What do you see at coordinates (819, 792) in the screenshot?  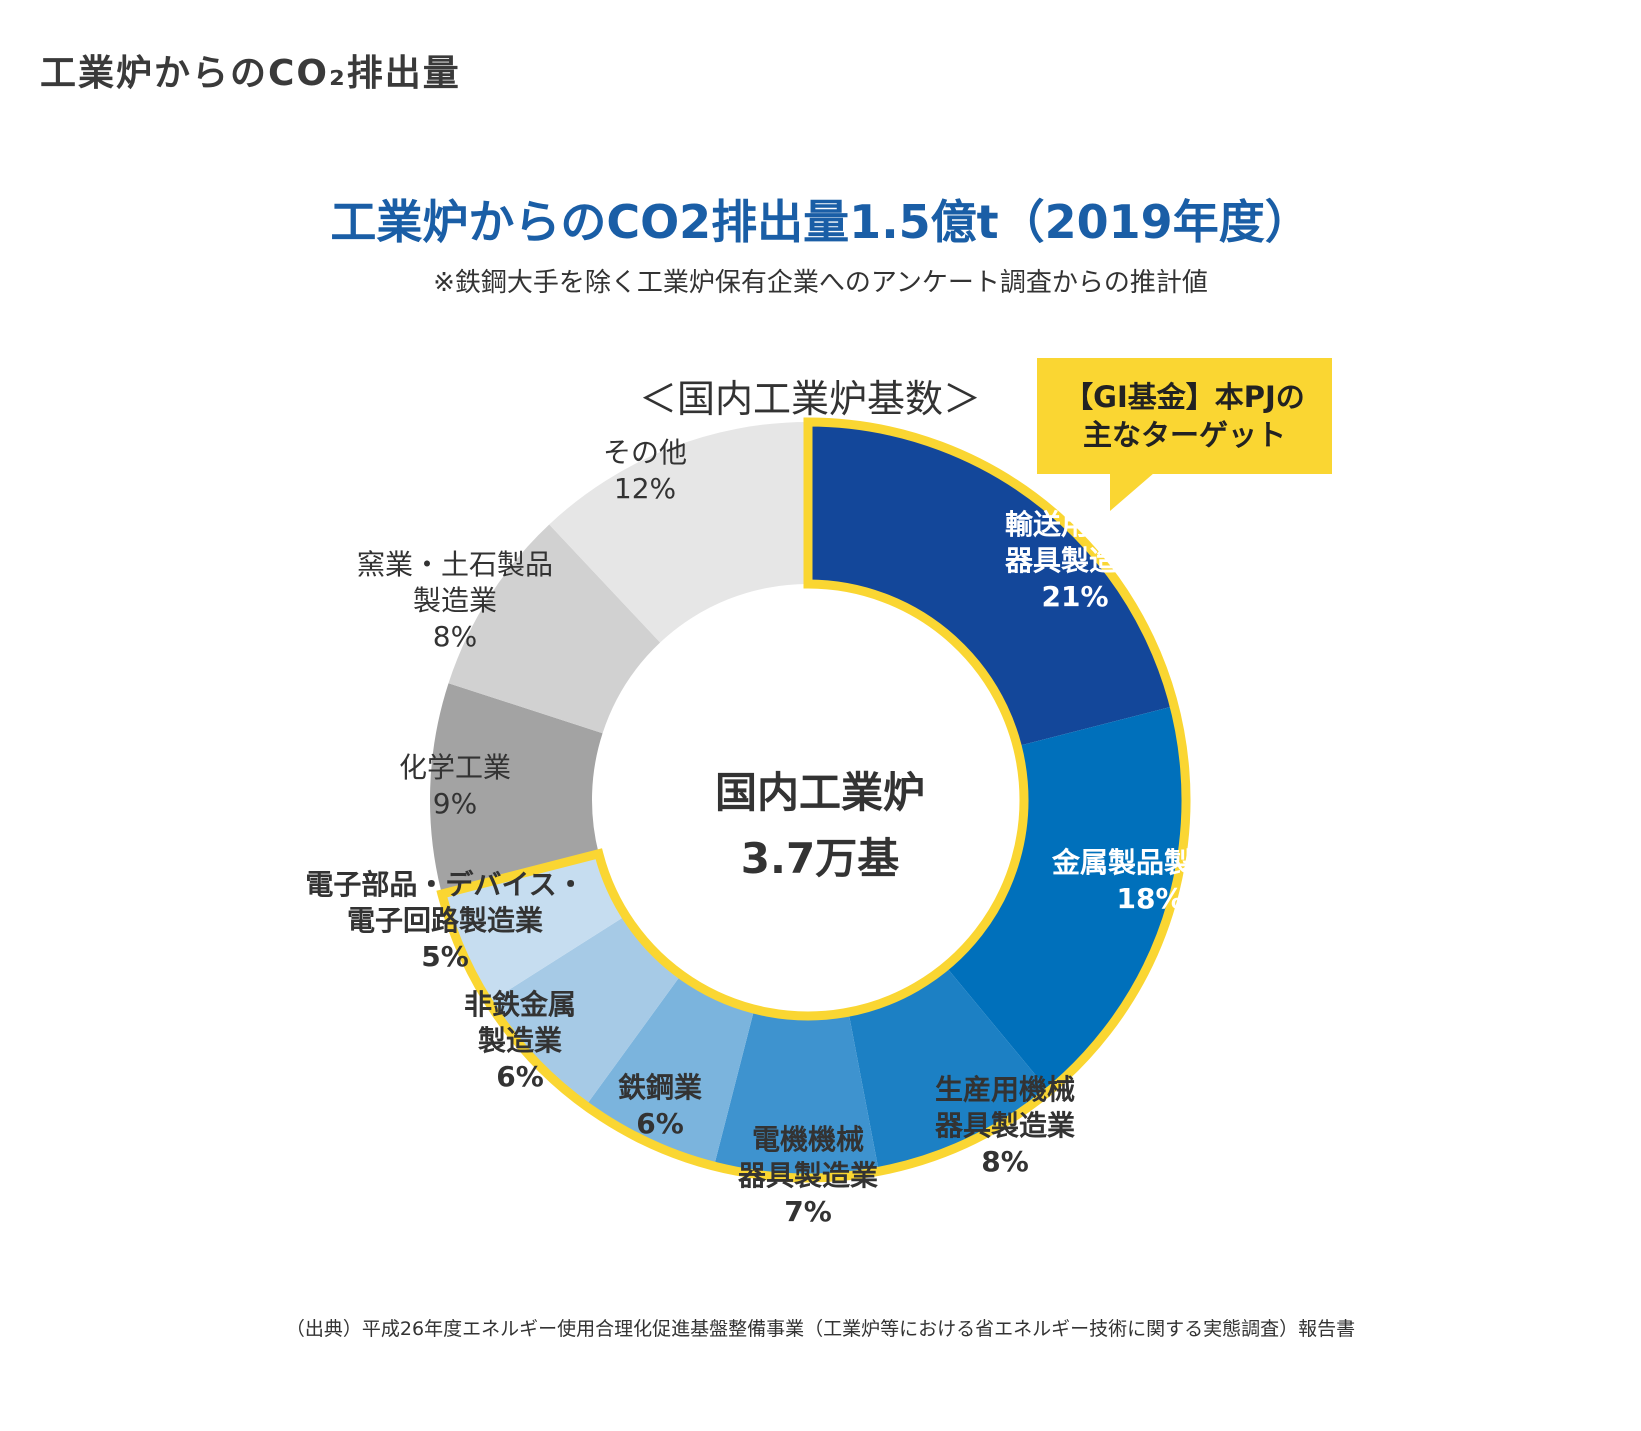 I see `center-label-line-1: 国内工業炉` at bounding box center [819, 792].